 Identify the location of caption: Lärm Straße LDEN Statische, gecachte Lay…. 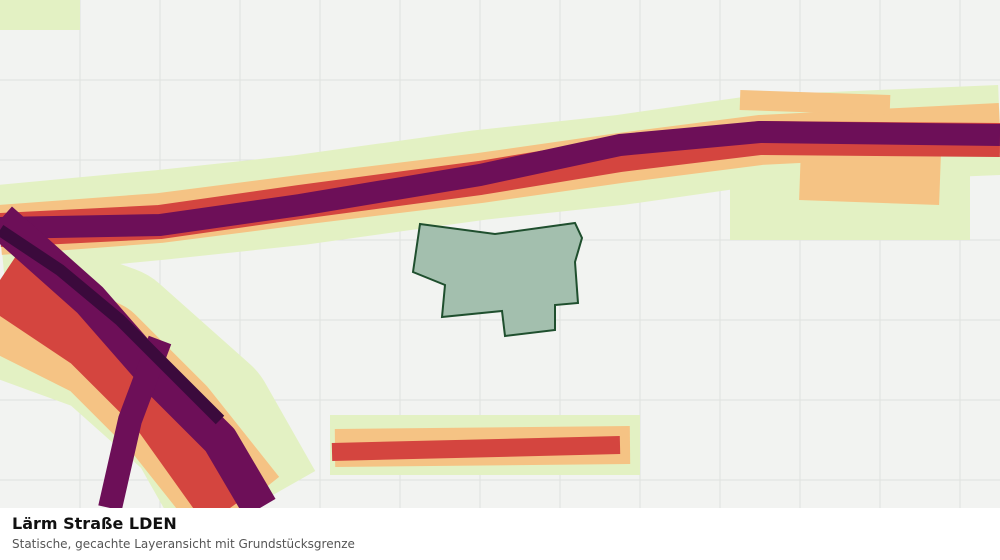
(500, 534).